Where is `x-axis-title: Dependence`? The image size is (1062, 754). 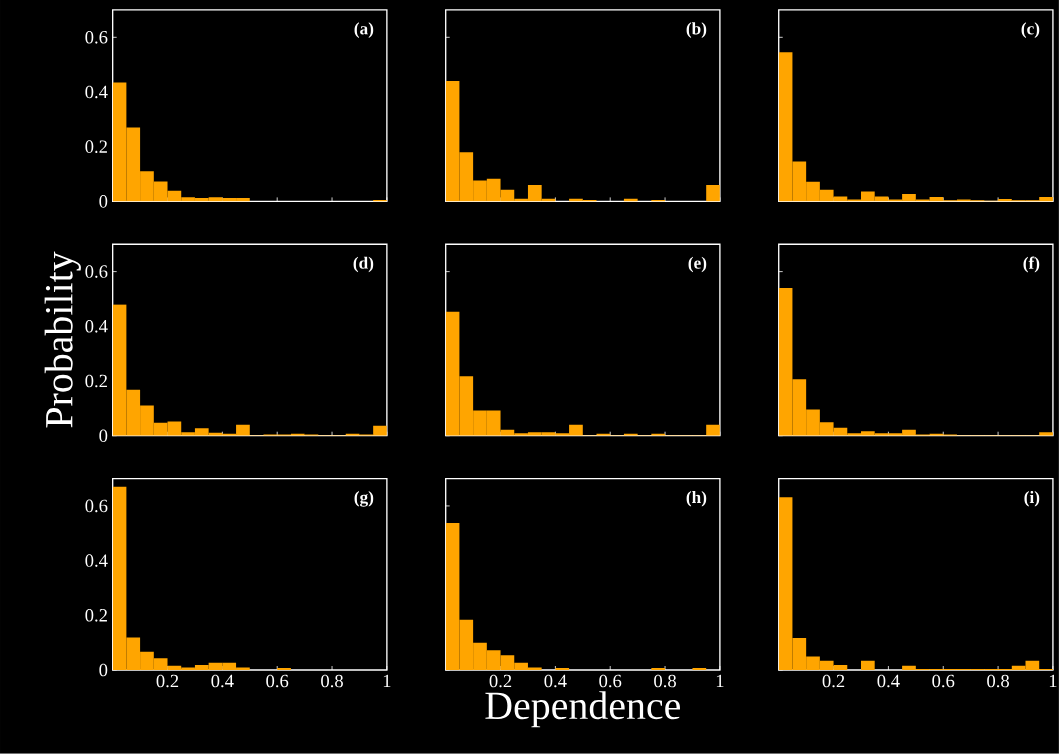
x-axis-title: Dependence is located at coordinates (582, 709).